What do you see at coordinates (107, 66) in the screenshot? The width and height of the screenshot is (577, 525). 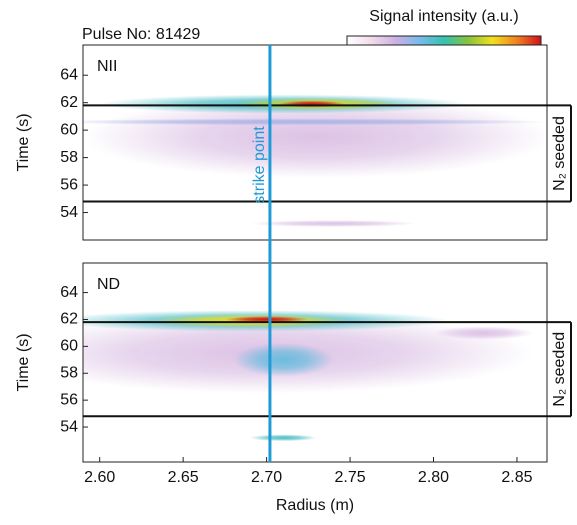 I see `panel-label: NII` at bounding box center [107, 66].